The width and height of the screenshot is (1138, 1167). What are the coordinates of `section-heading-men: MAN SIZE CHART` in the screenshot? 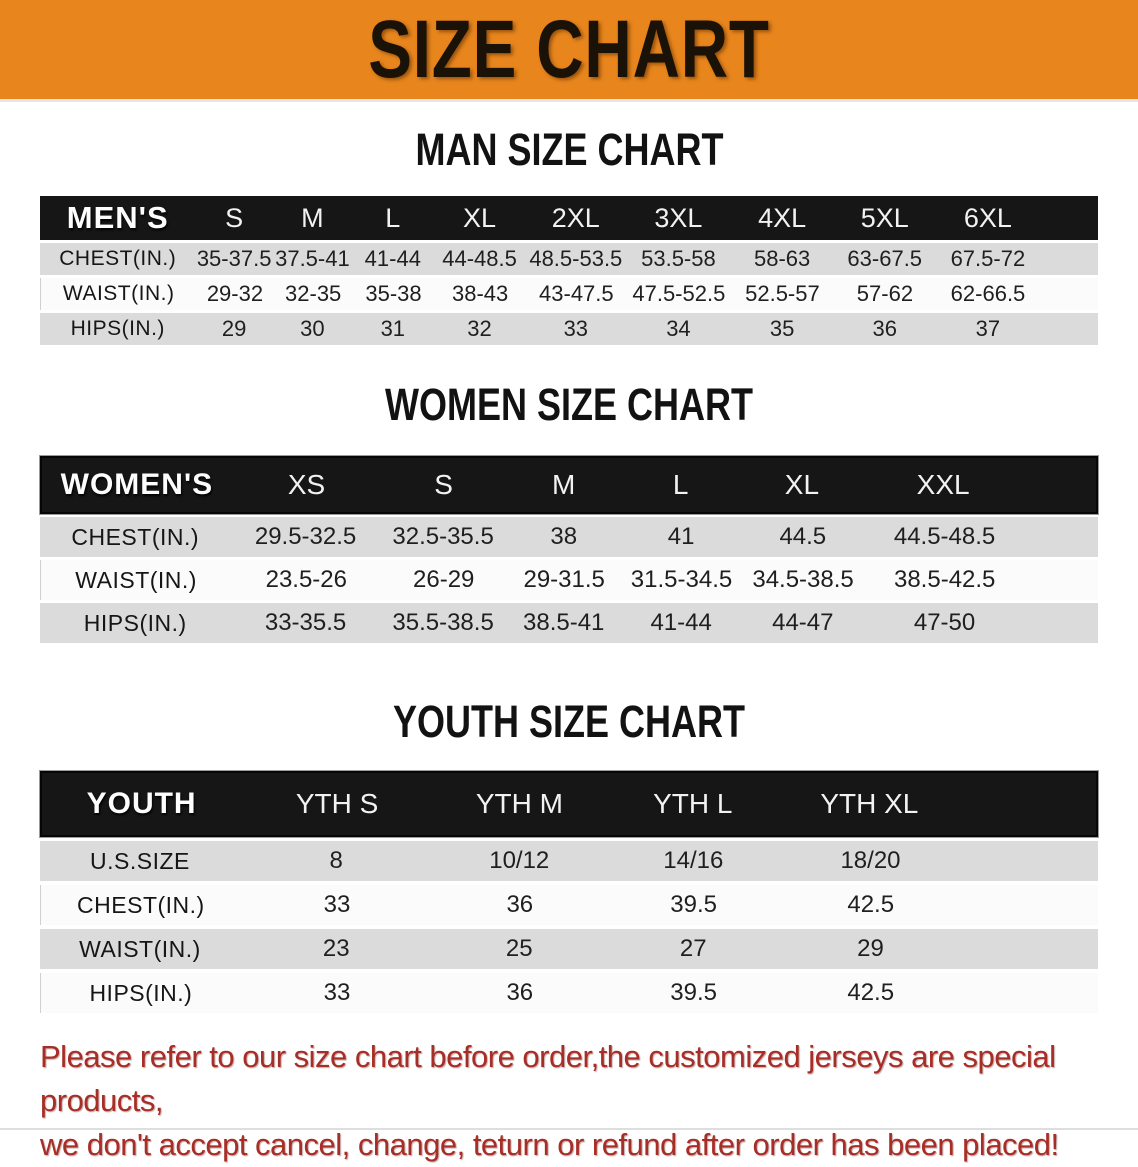 It's located at (569, 150).